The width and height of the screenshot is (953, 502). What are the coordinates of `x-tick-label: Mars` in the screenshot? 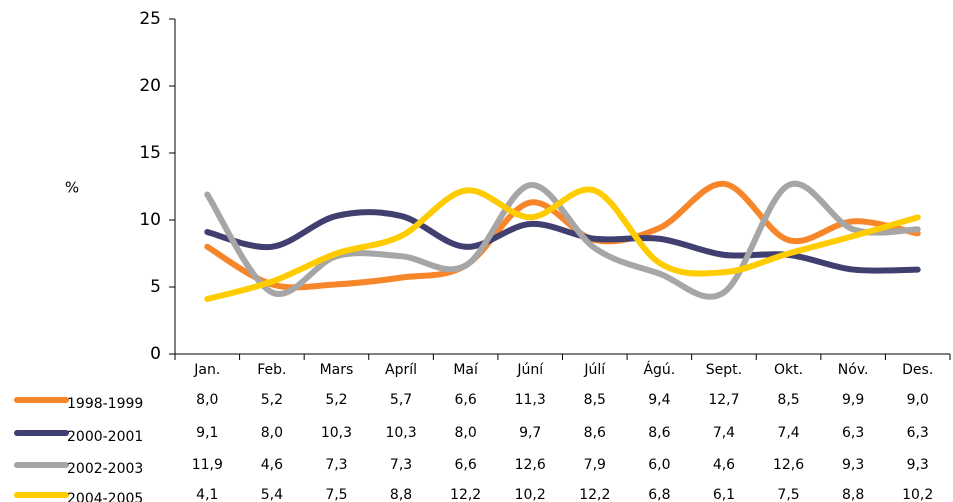 It's located at (337, 370).